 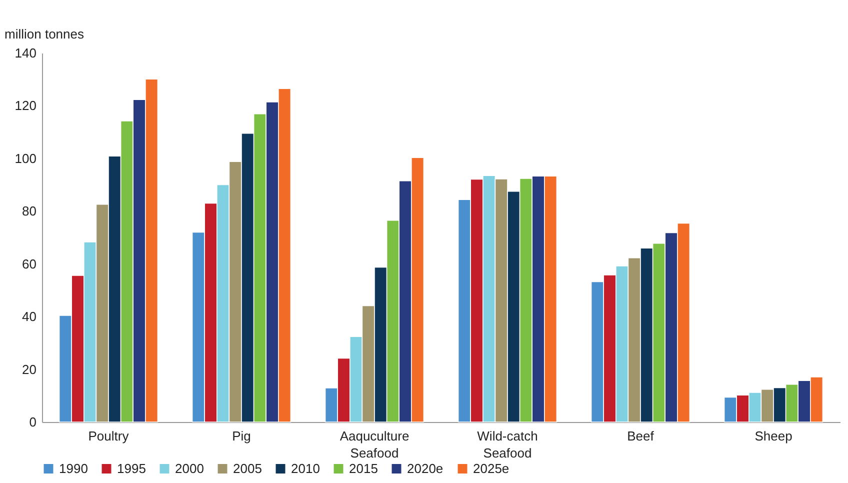 I want to click on legend-label: 2015, so click(x=363, y=468).